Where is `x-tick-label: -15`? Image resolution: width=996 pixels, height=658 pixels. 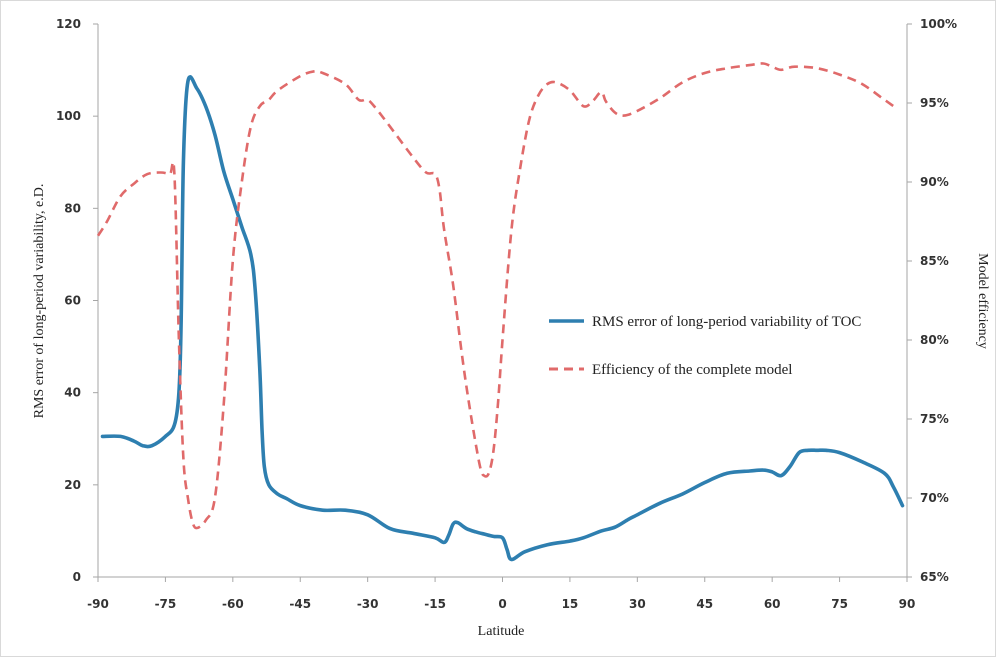 x-tick-label: -15 is located at coordinates (435, 604).